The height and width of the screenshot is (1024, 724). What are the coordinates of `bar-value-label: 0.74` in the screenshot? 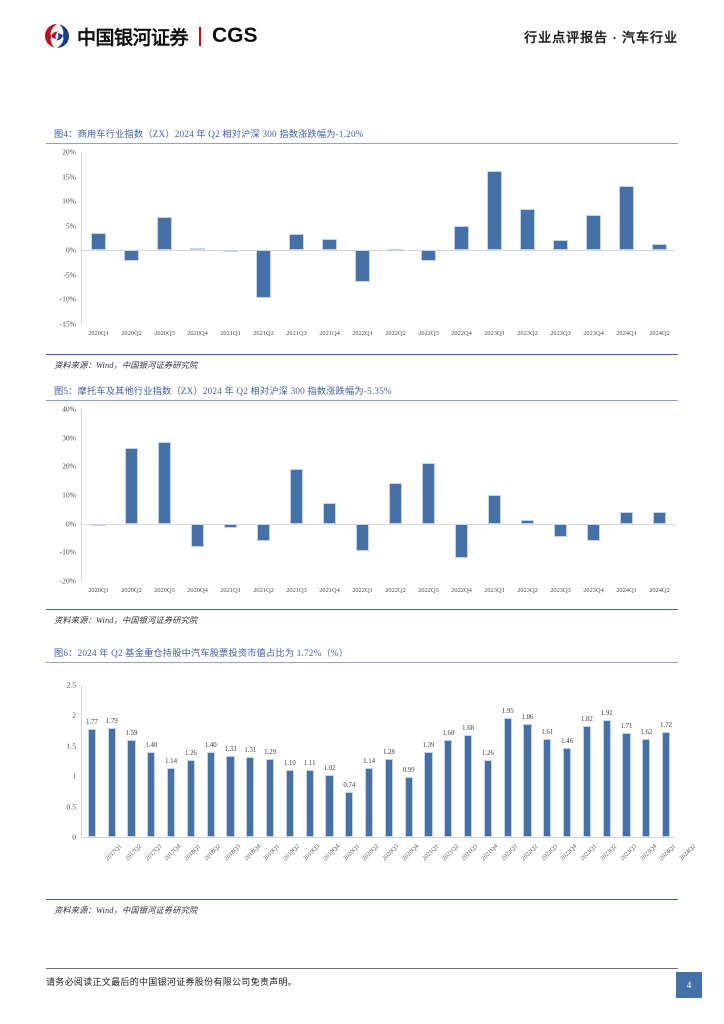 It's located at (349, 785).